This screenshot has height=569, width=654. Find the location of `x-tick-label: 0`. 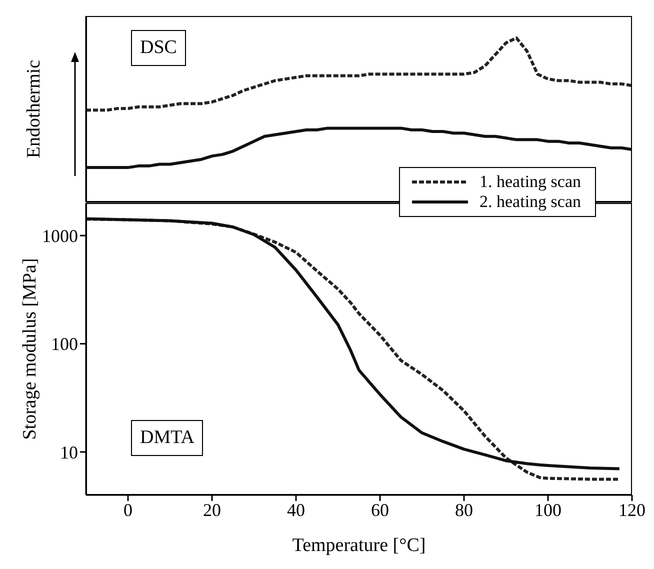

x-tick-label: 0 is located at coordinates (128, 510).